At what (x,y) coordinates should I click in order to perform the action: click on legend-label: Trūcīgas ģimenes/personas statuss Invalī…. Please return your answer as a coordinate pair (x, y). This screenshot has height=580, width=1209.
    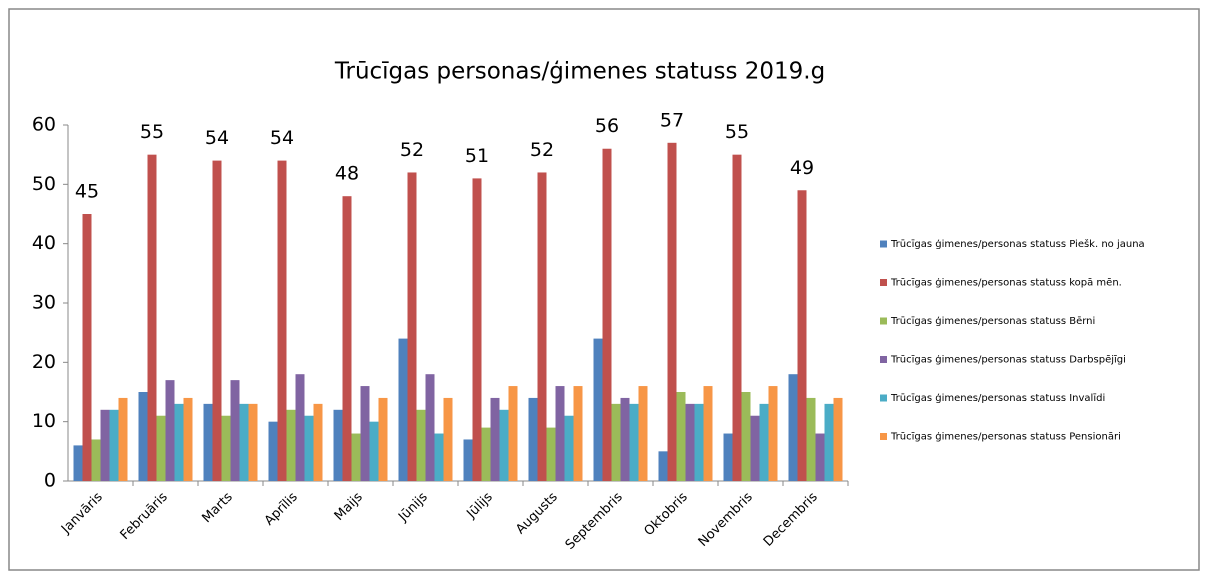
    Looking at the image, I should click on (997, 398).